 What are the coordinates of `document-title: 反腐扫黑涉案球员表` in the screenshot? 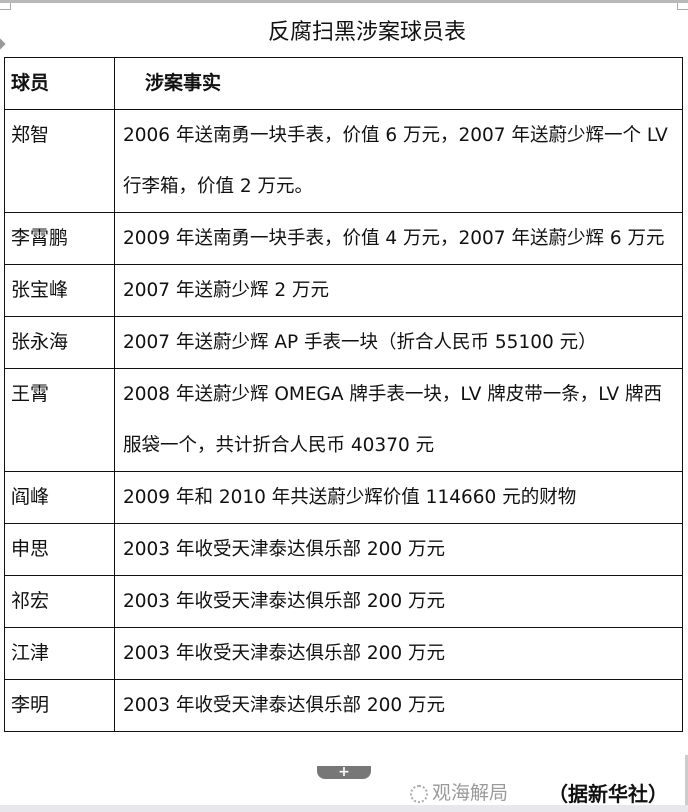 It's located at (366, 32).